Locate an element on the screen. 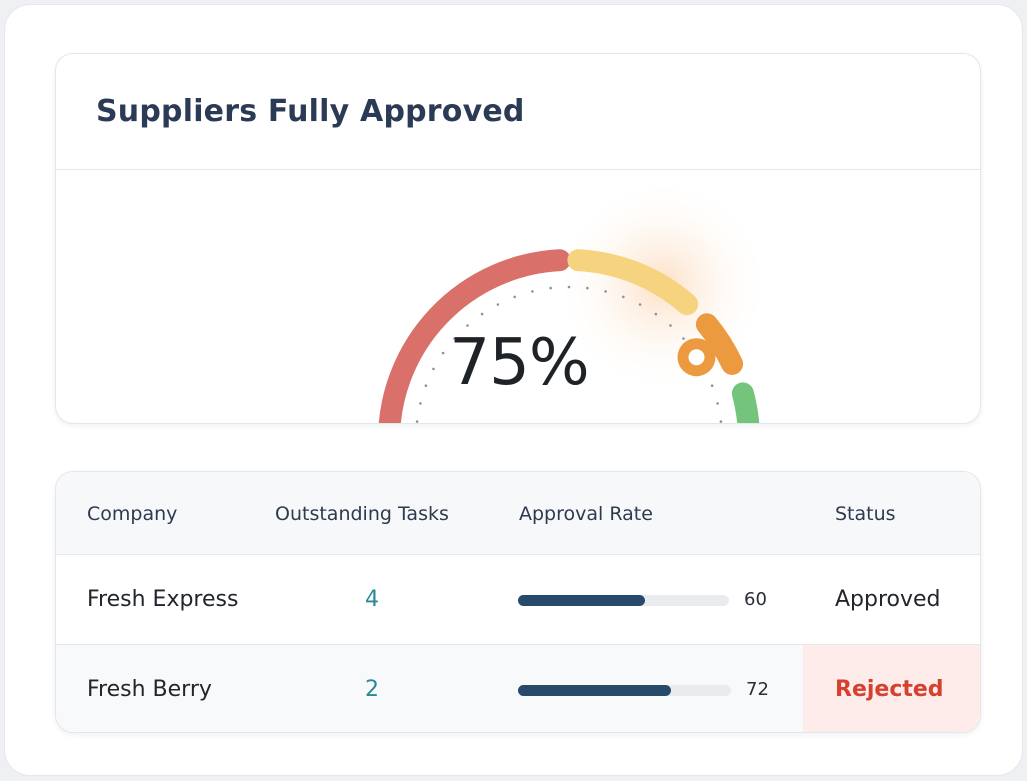 The width and height of the screenshot is (1027, 781). approval-rate-value: 72 is located at coordinates (757, 689).